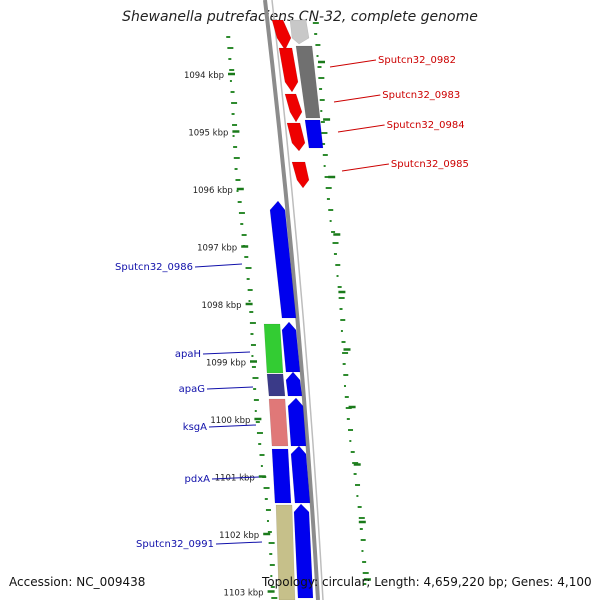 This screenshot has width=600, height=600. I want to click on gene-label-Sputcn32_0982: Sputcn32_0982, so click(417, 60).